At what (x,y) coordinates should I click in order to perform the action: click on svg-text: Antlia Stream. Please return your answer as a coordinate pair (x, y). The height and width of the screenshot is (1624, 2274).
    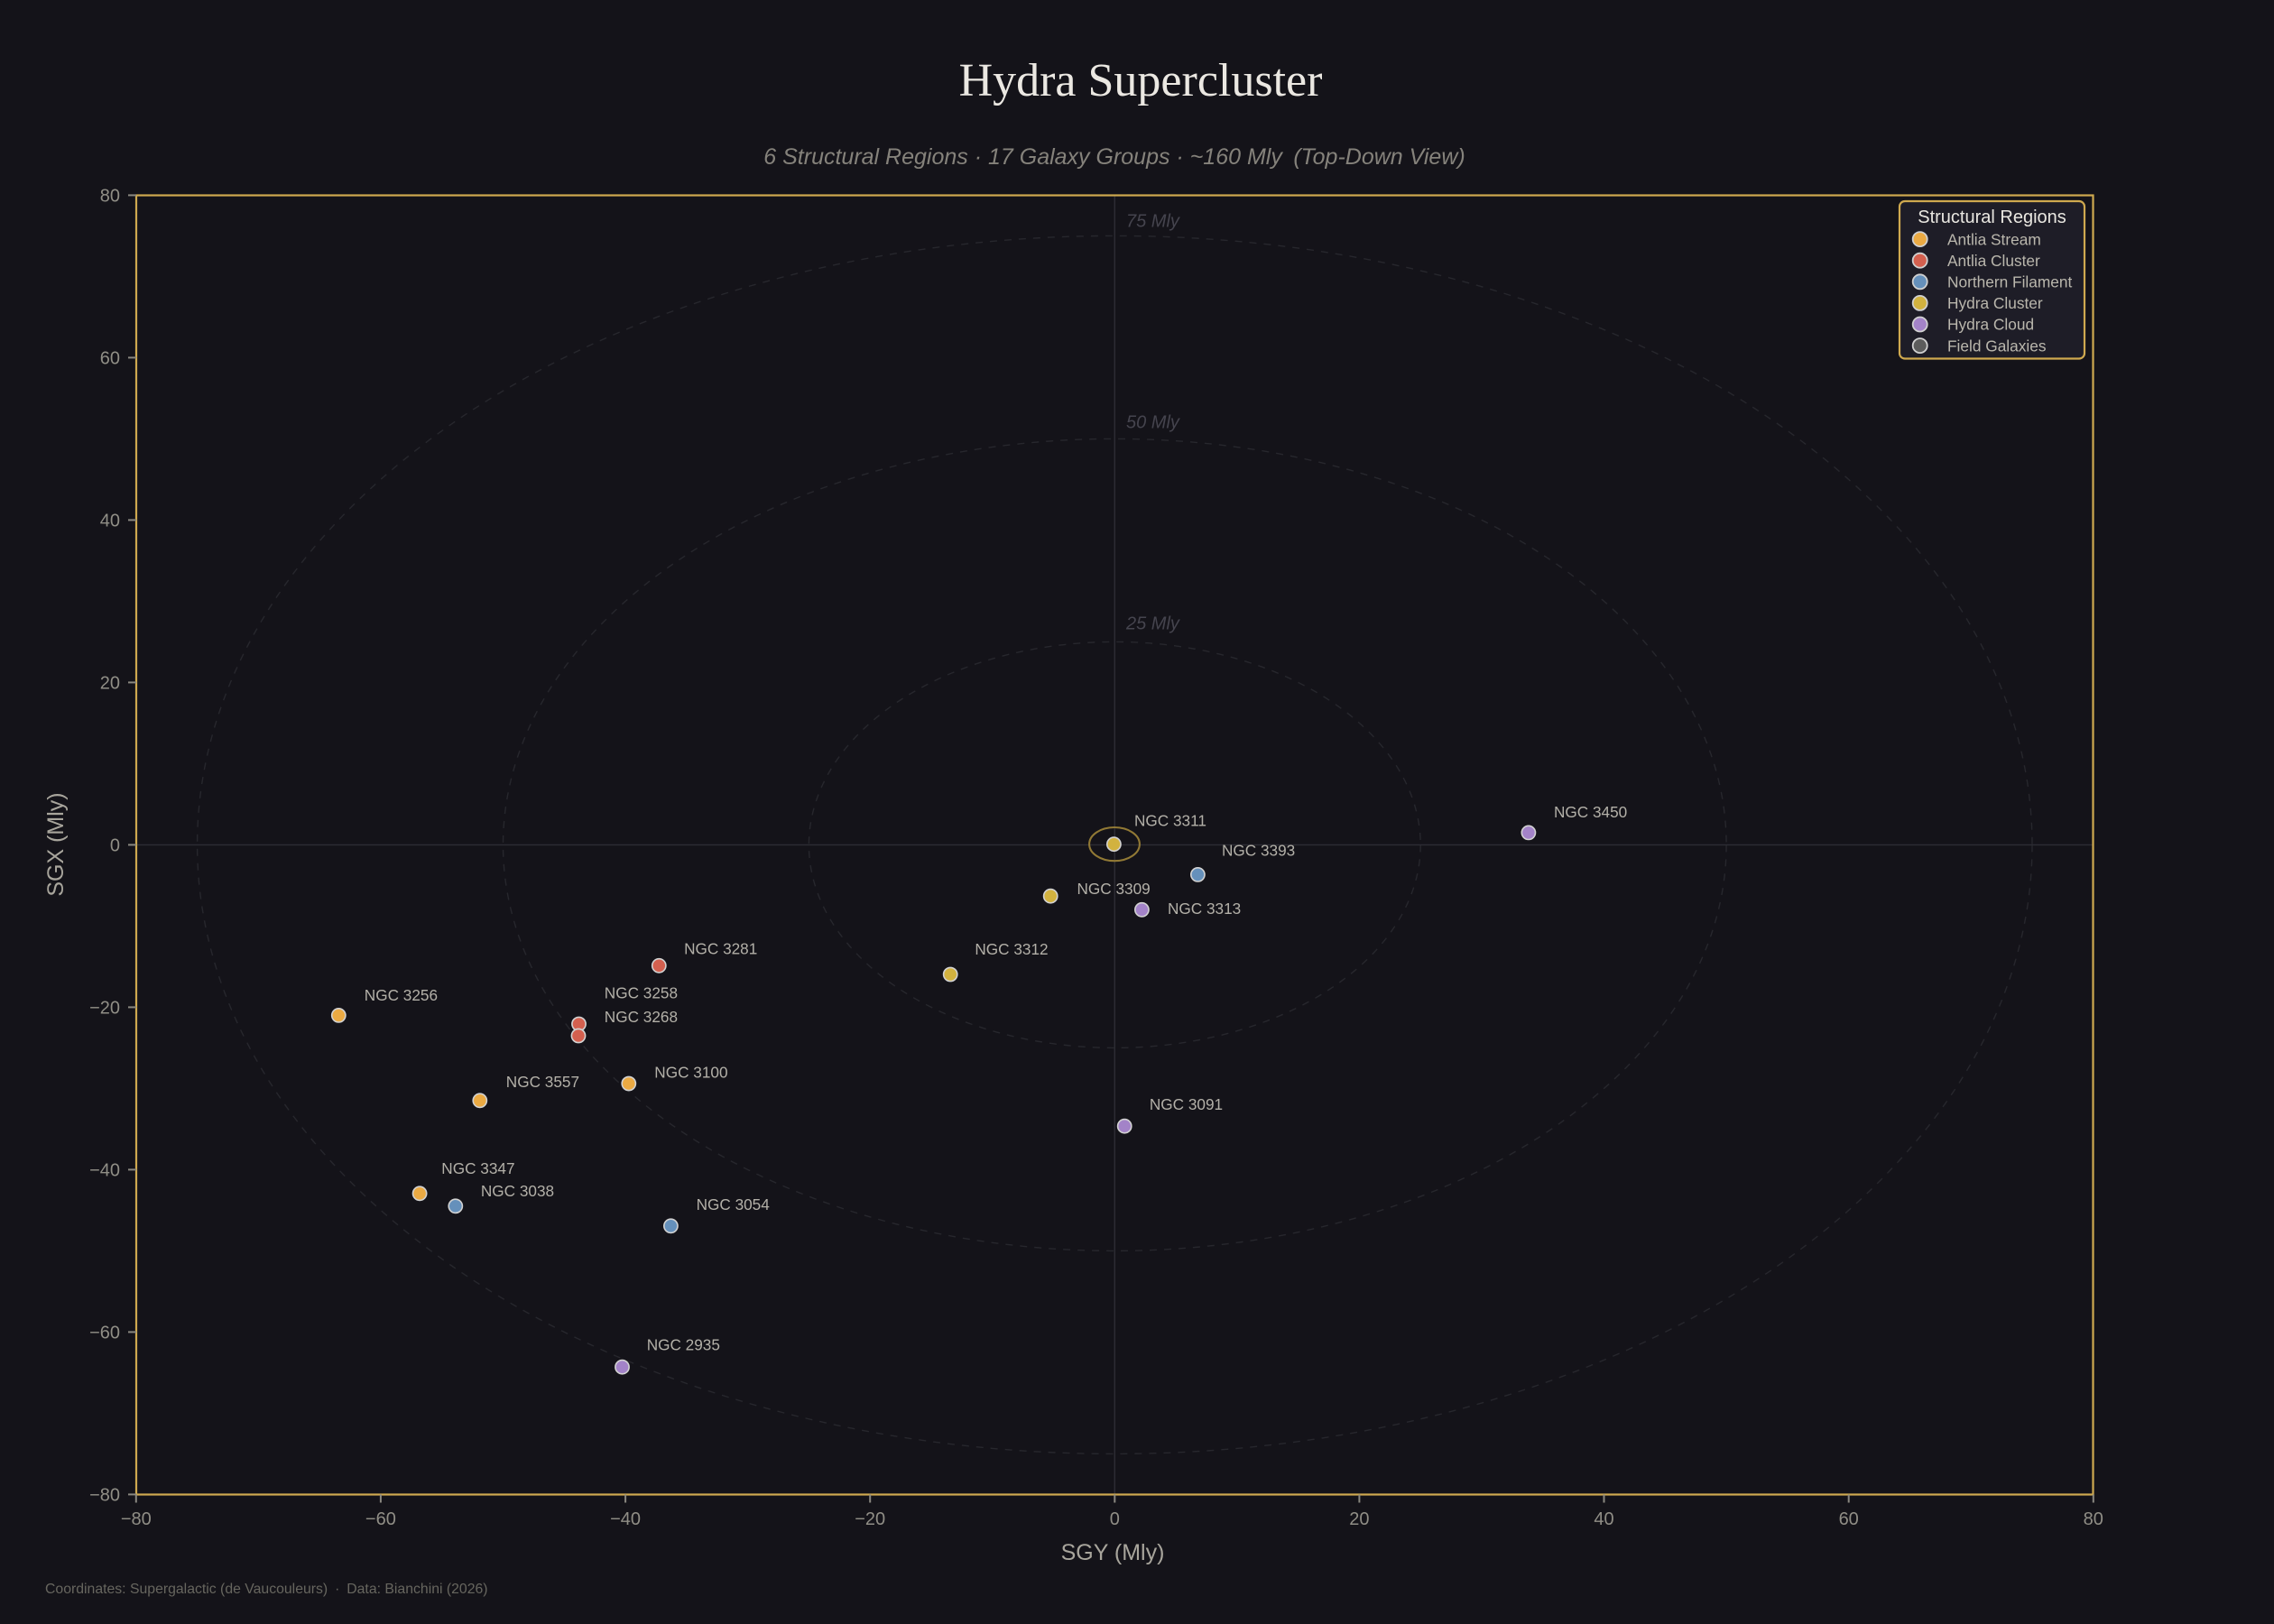
    Looking at the image, I should click on (1994, 239).